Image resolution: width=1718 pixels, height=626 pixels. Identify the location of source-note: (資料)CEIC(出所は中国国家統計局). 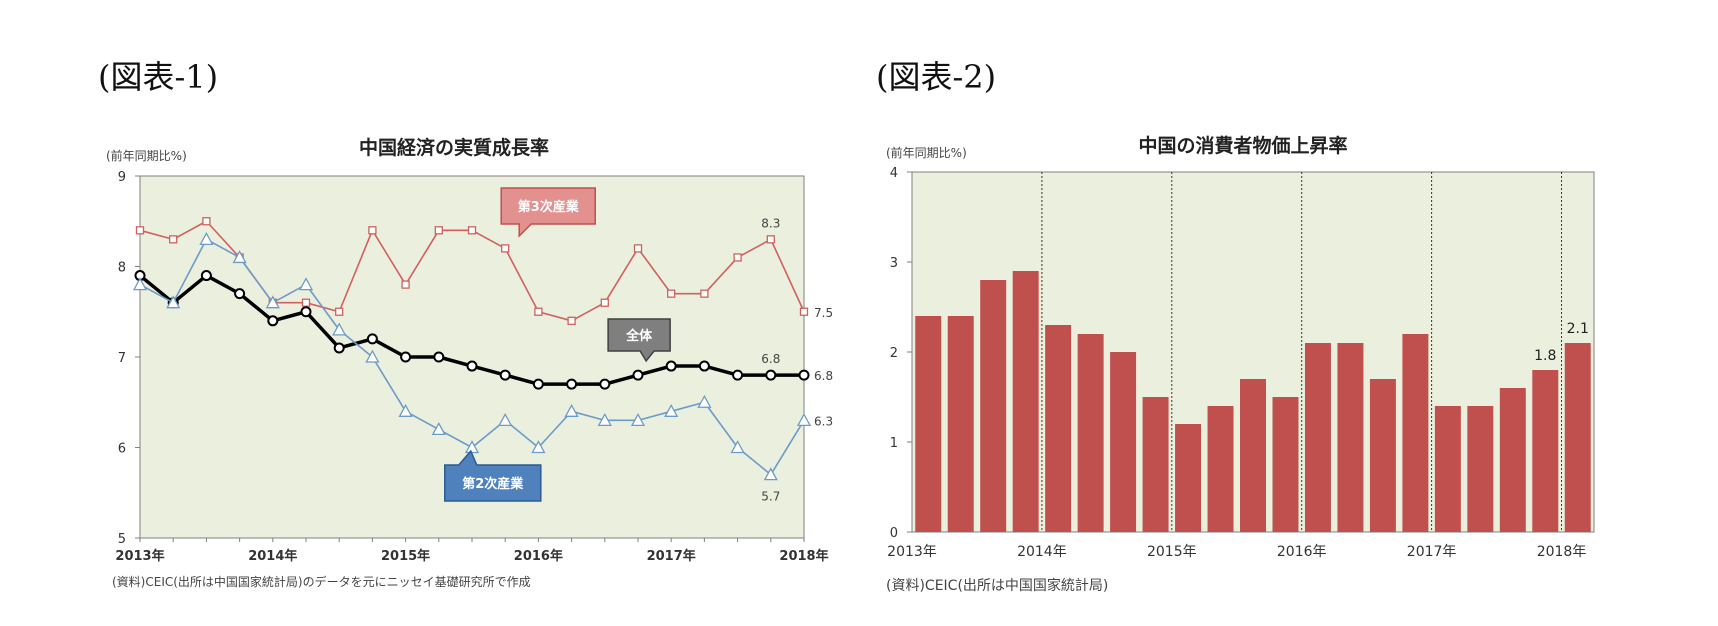
(997, 585).